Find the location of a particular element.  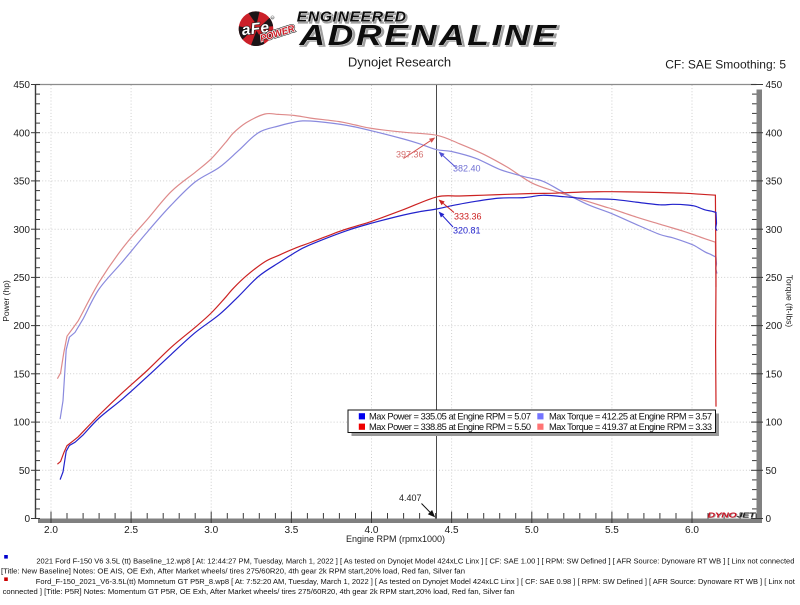

svg-text: 4.0 is located at coordinates (372, 530).